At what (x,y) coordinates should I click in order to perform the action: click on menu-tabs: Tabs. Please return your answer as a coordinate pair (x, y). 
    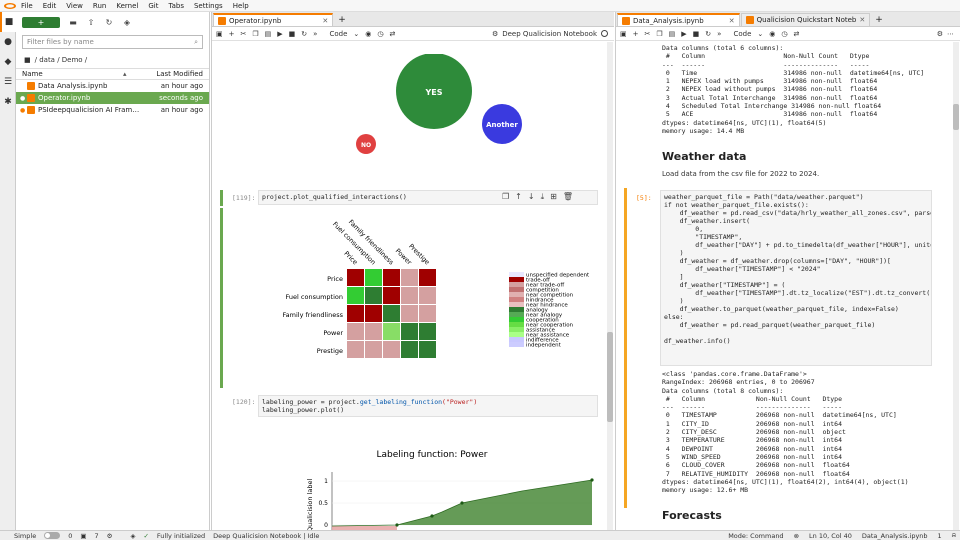
    Looking at the image, I should click on (176, 5).